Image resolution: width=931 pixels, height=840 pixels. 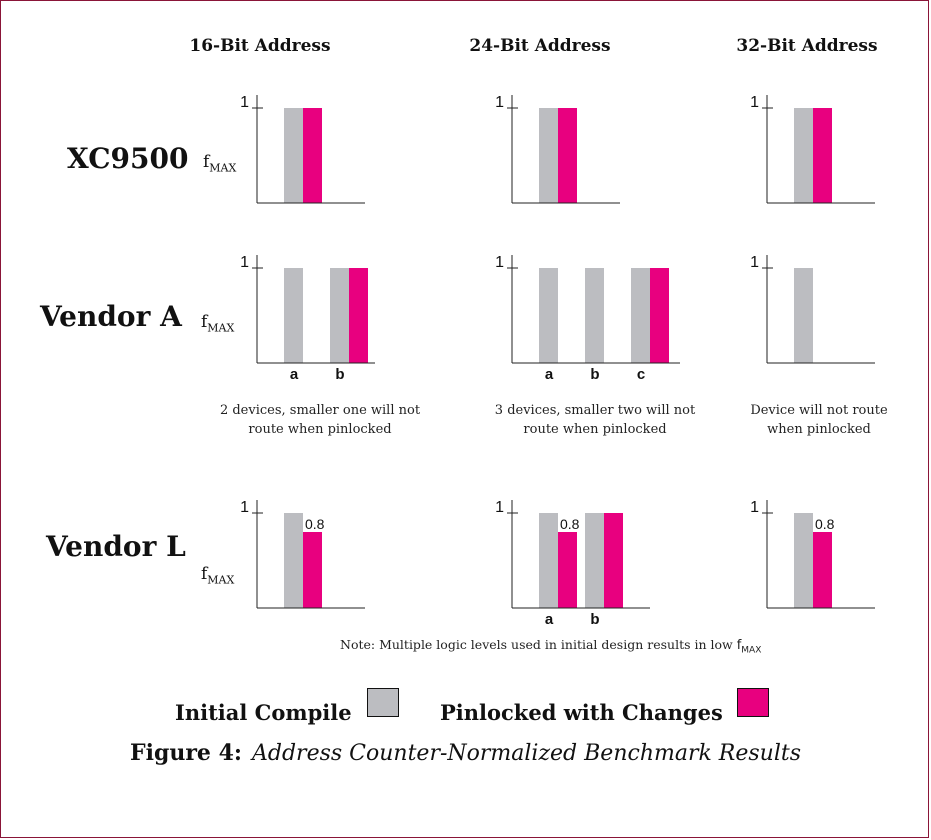 I want to click on column-header-24-bit: 24-Bit Address, so click(x=540, y=46).